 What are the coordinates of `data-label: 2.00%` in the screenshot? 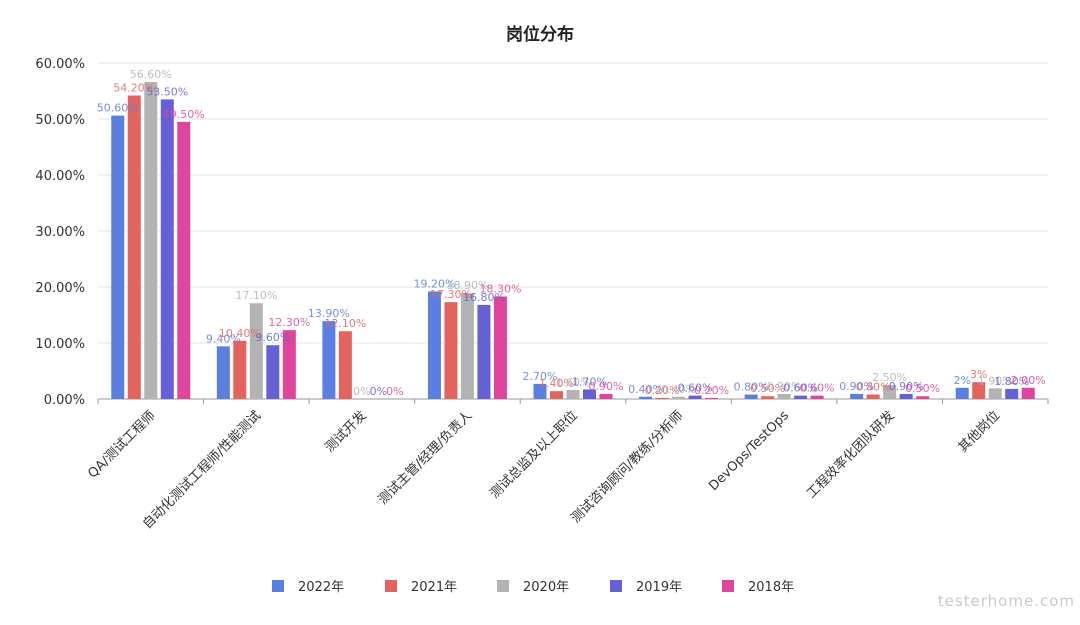 It's located at (1028, 380).